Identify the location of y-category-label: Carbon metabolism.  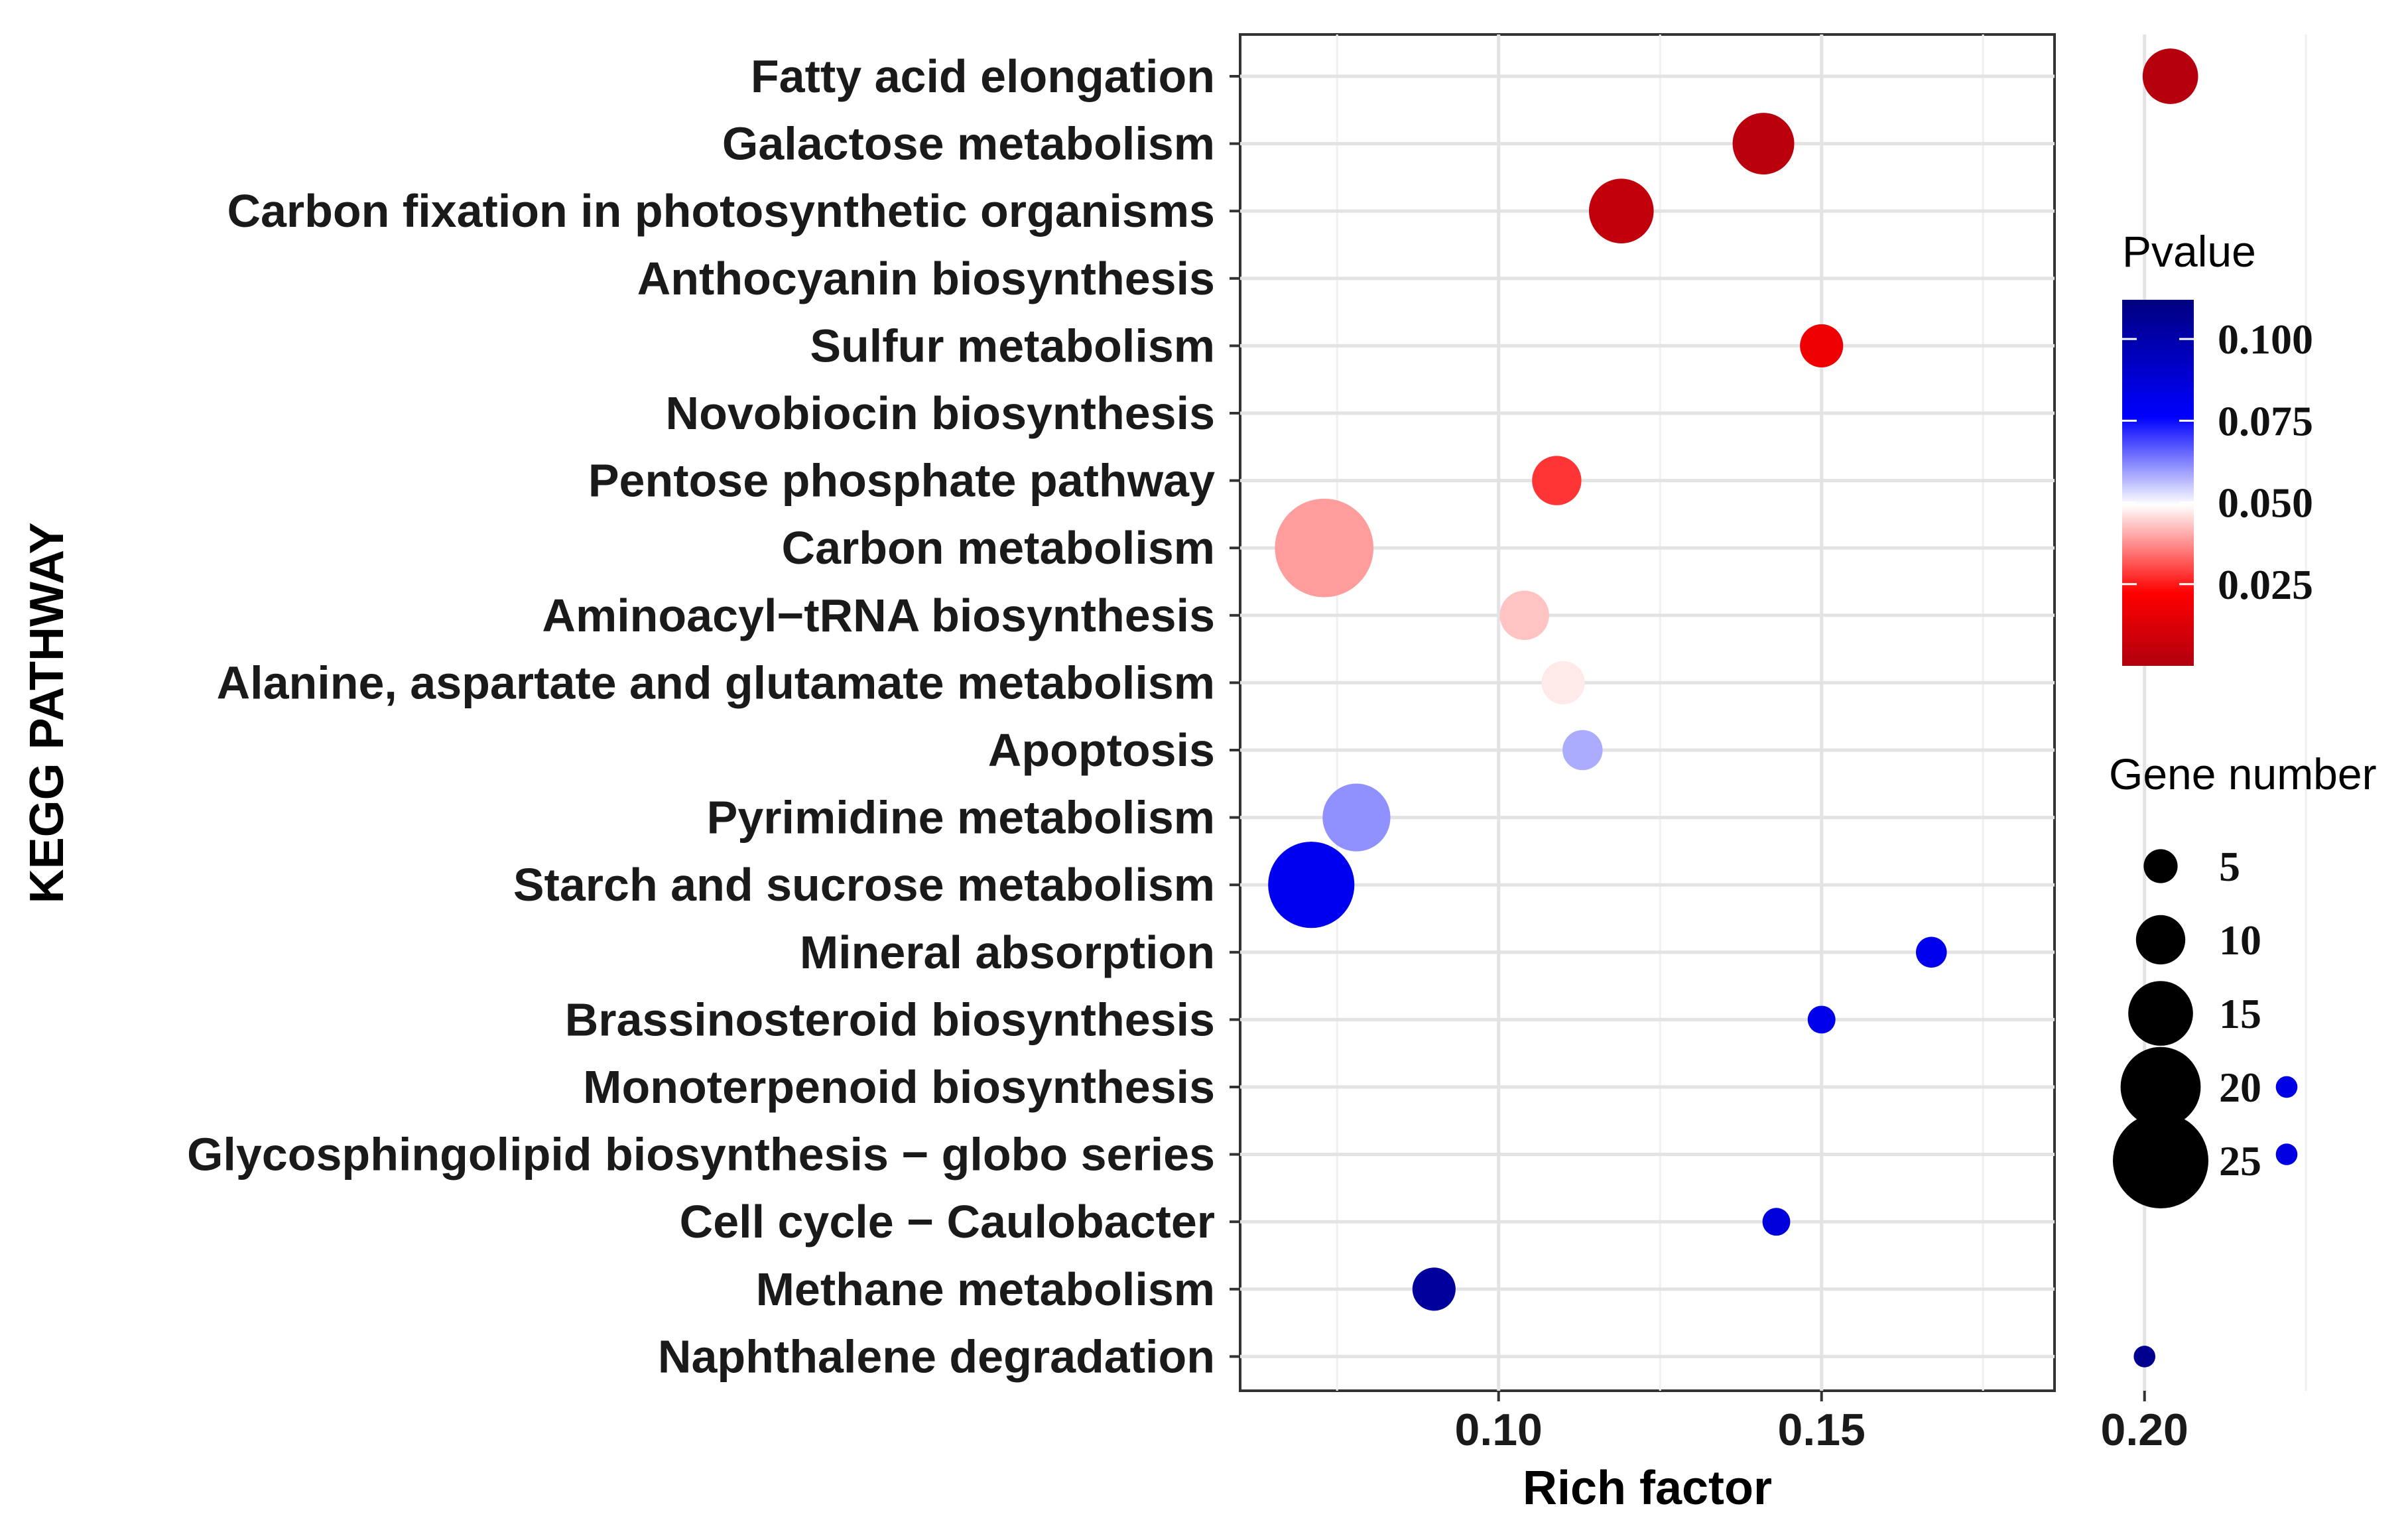
(998, 548).